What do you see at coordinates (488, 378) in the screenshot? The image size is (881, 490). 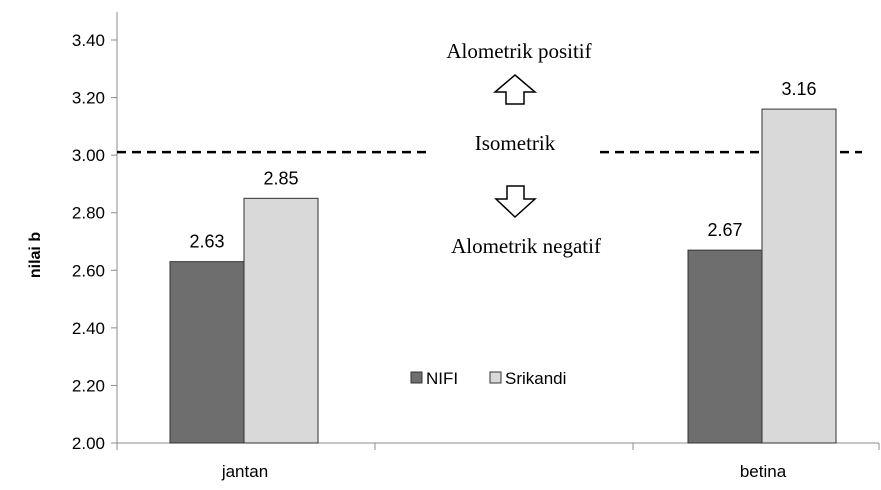 I see `legend: NIFI Srikandi` at bounding box center [488, 378].